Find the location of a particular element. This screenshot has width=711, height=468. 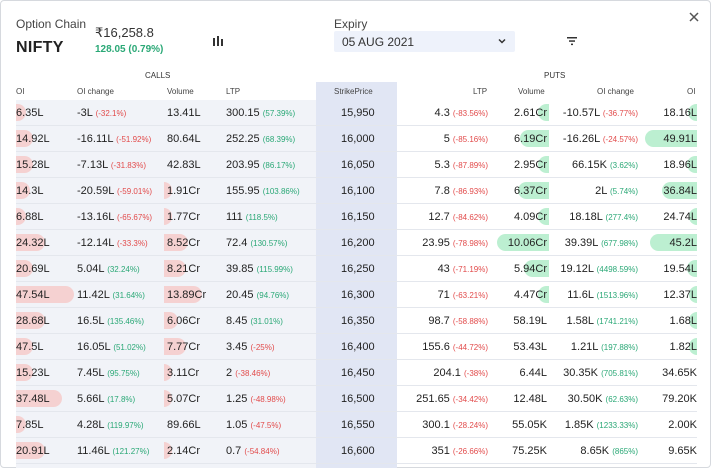

call-volume: 3.11Cr is located at coordinates (183, 373).